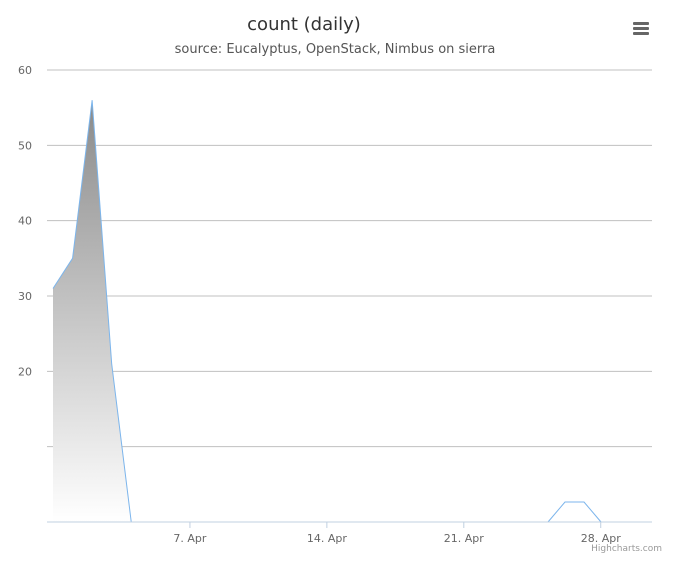  Describe the element at coordinates (25, 371) in the screenshot. I see `y-tick-label: 20` at that location.